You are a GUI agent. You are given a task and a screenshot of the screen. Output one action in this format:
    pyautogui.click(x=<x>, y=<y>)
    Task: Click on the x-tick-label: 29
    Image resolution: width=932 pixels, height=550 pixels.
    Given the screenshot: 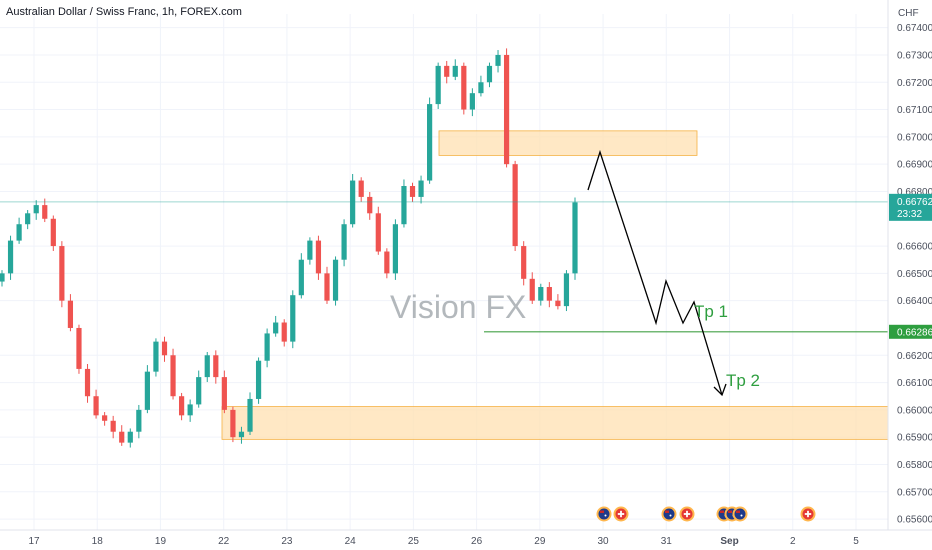 What is the action you would take?
    pyautogui.click(x=540, y=541)
    